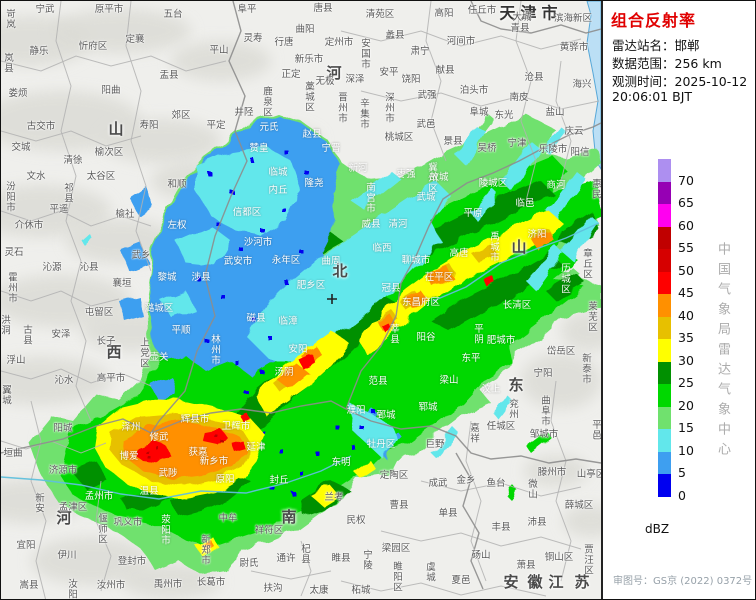  What do you see at coordinates (652, 96) in the screenshot?
I see `obs-time-line2: 20:06:01 BJT` at bounding box center [652, 96].